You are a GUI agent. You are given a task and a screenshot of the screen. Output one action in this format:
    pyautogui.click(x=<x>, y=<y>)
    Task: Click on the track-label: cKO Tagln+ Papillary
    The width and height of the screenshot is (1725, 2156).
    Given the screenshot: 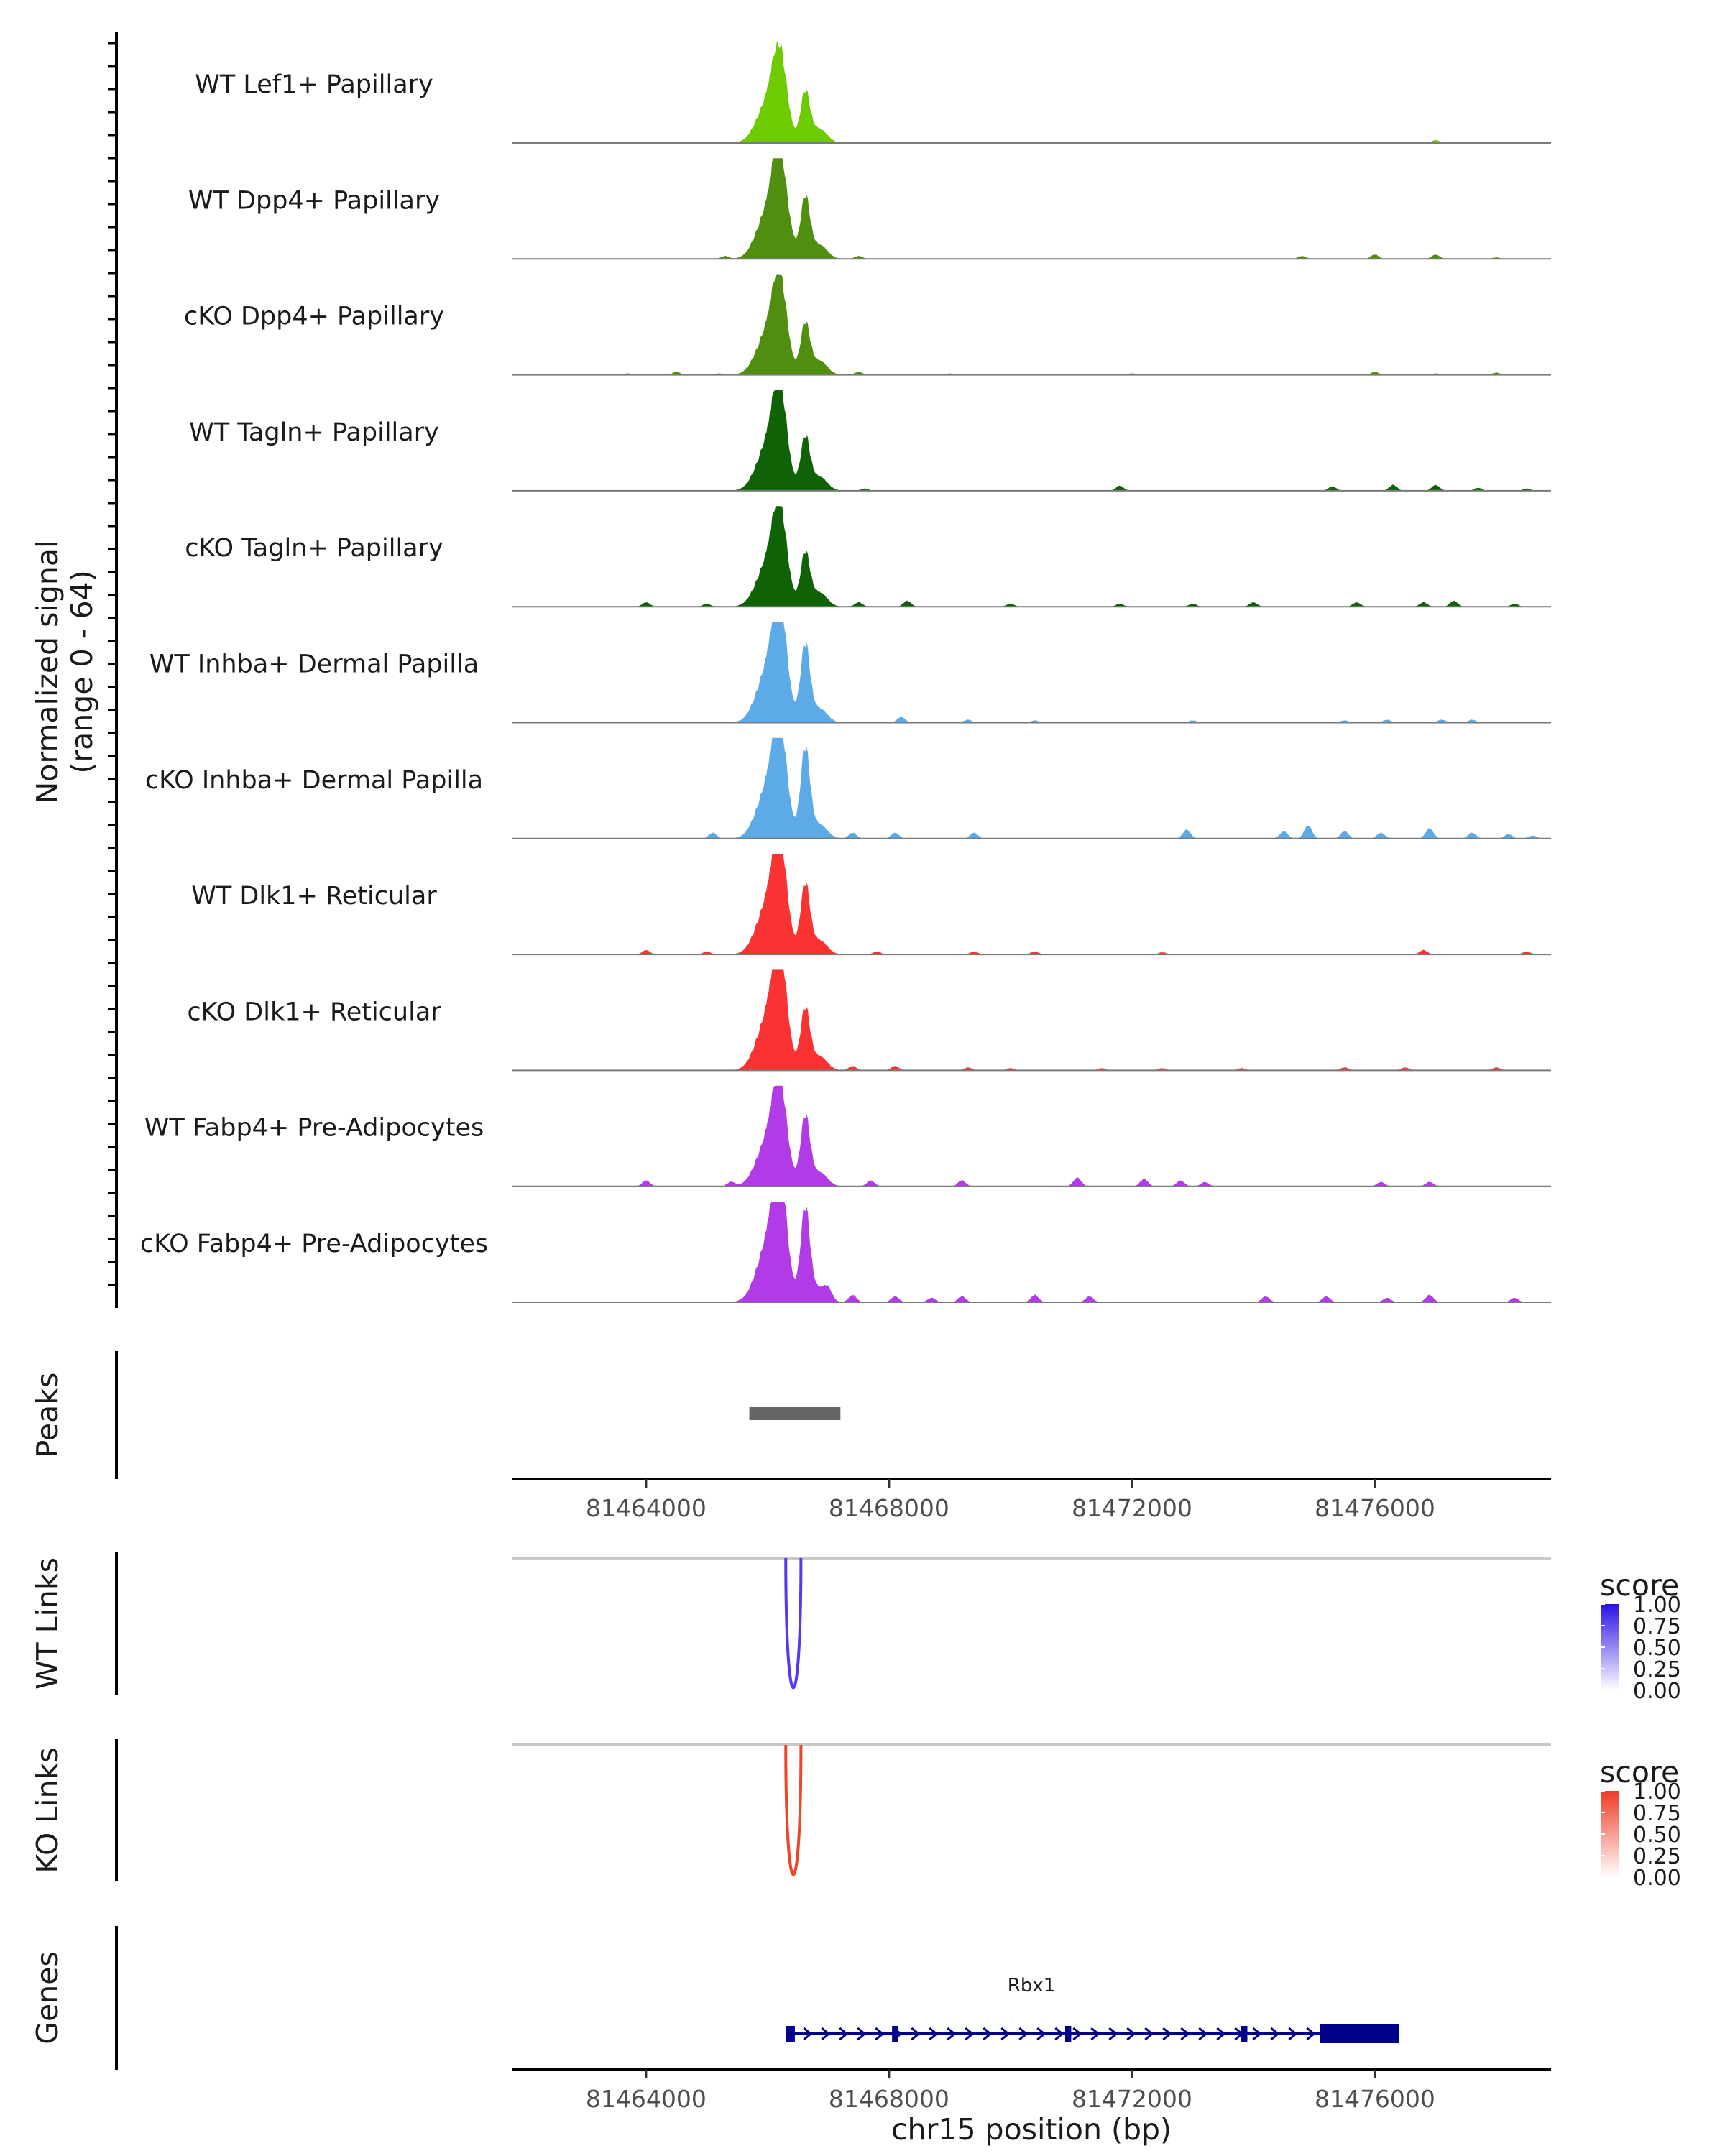 What is the action you would take?
    pyautogui.click(x=314, y=548)
    